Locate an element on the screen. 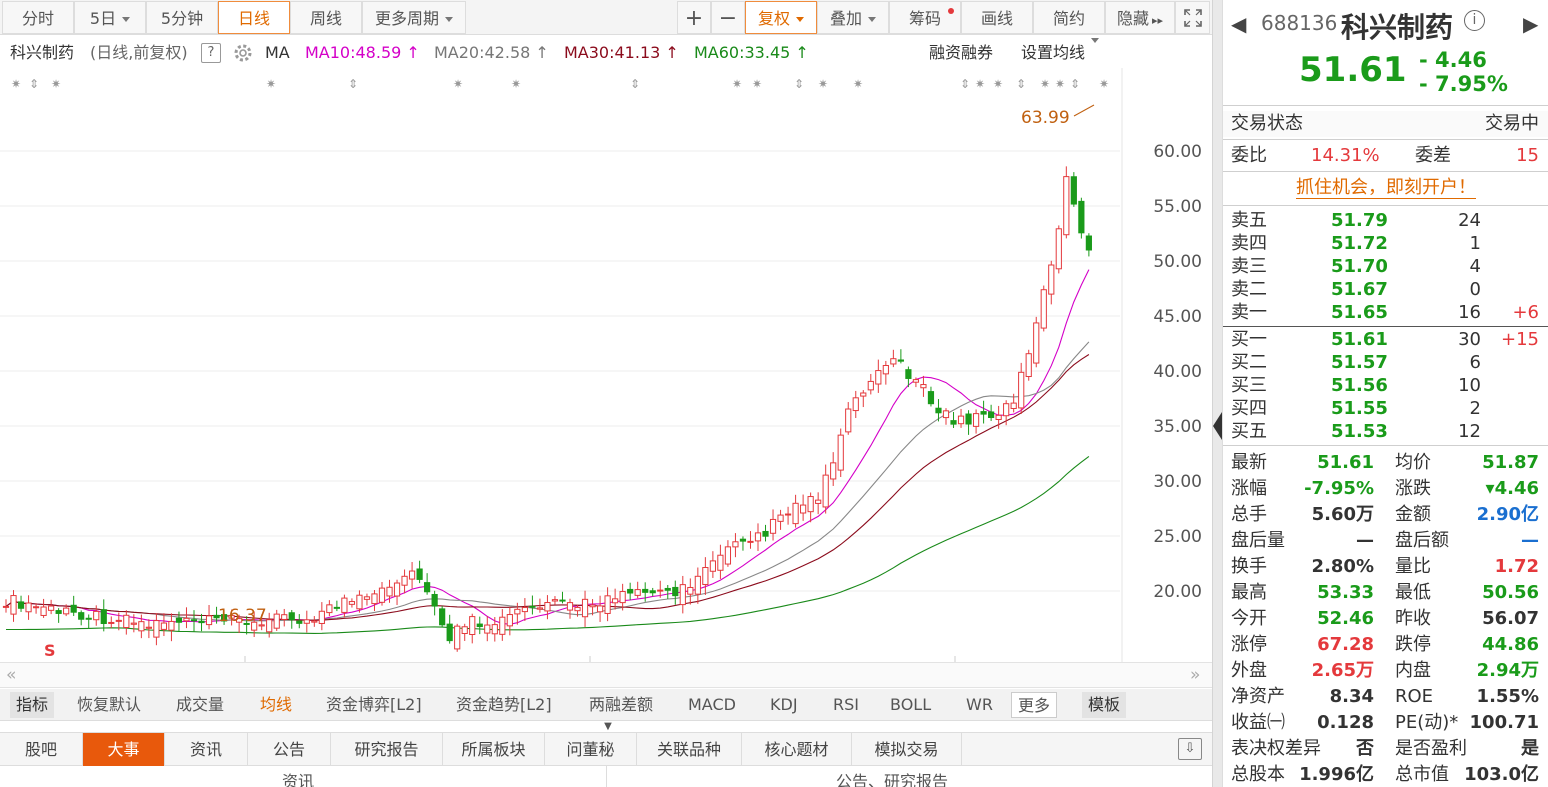  margin-trading-link: 融资融券 is located at coordinates (961, 52).